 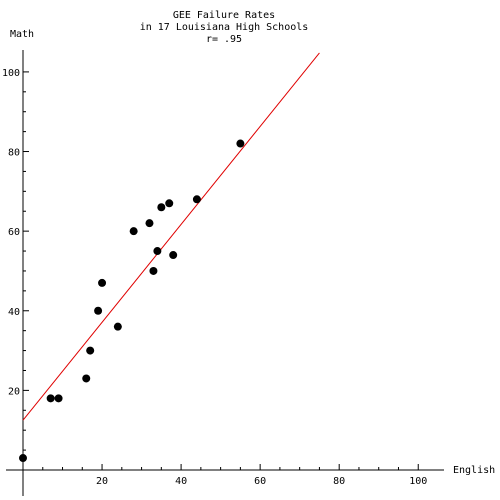 I want to click on x-tick-label: 40, so click(x=181, y=481).